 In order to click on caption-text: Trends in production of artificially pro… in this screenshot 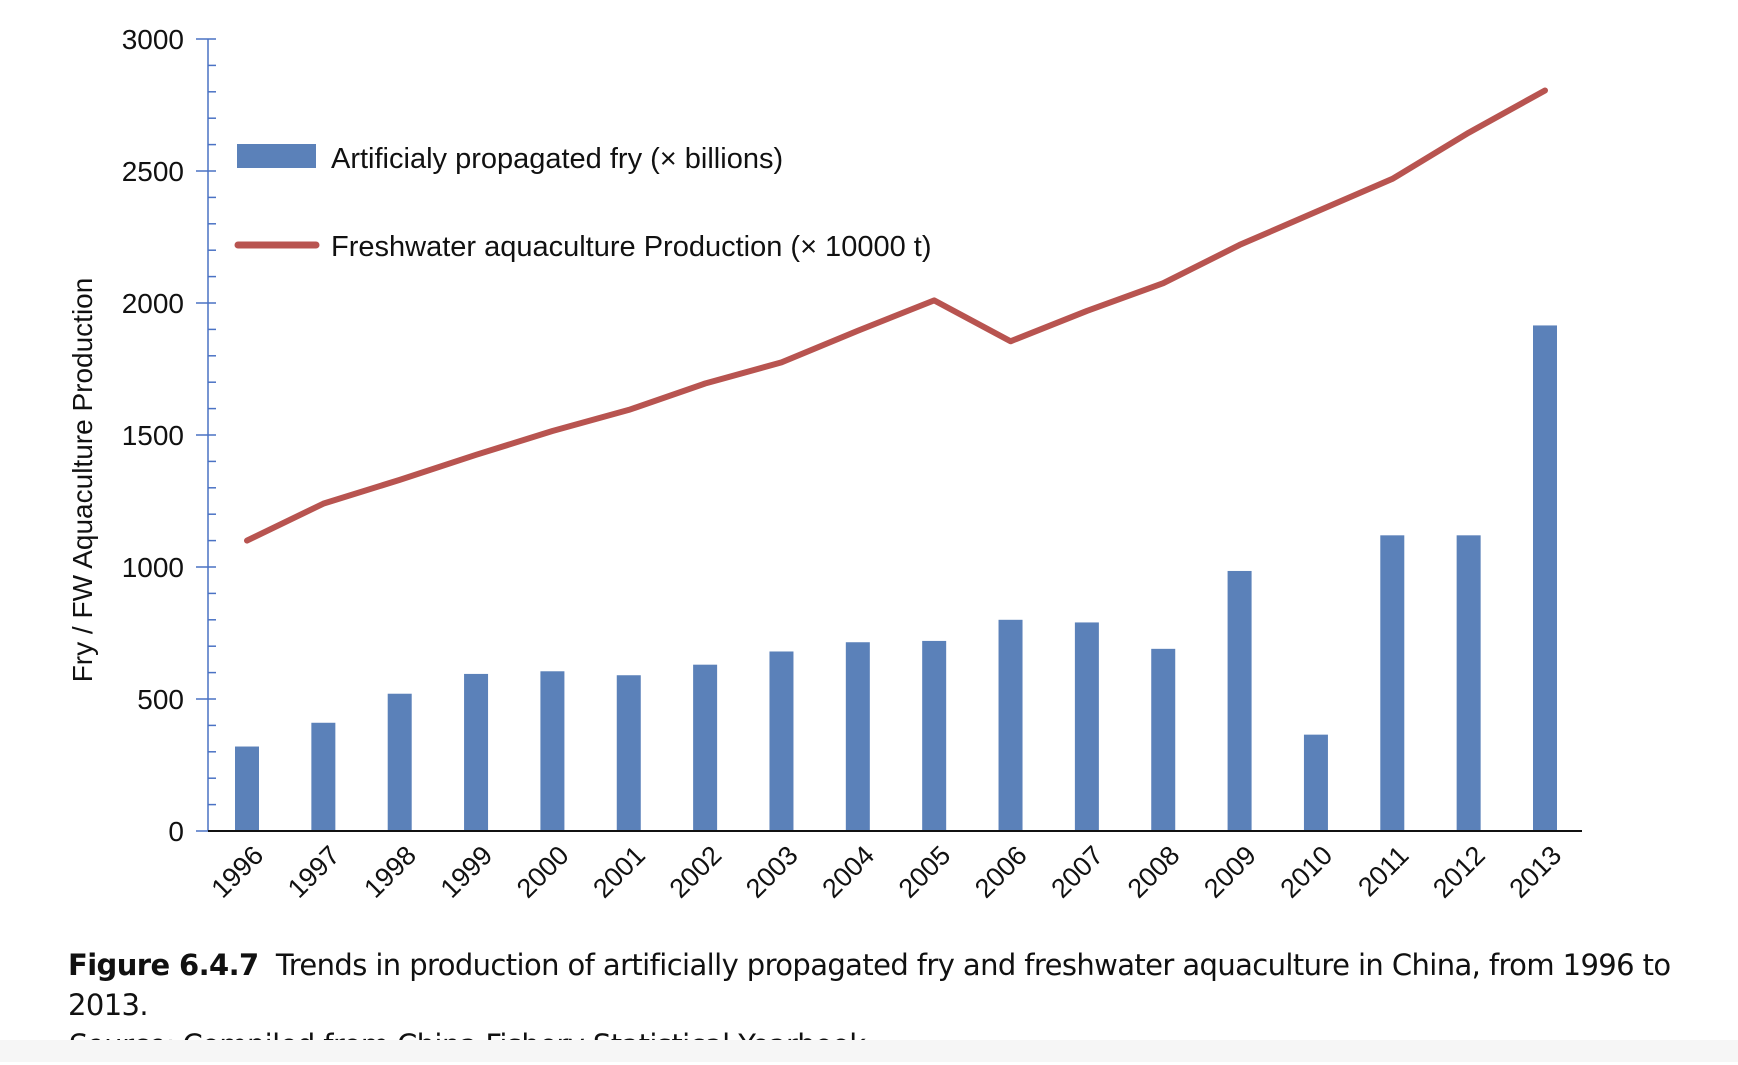, I will do `click(869, 985)`.